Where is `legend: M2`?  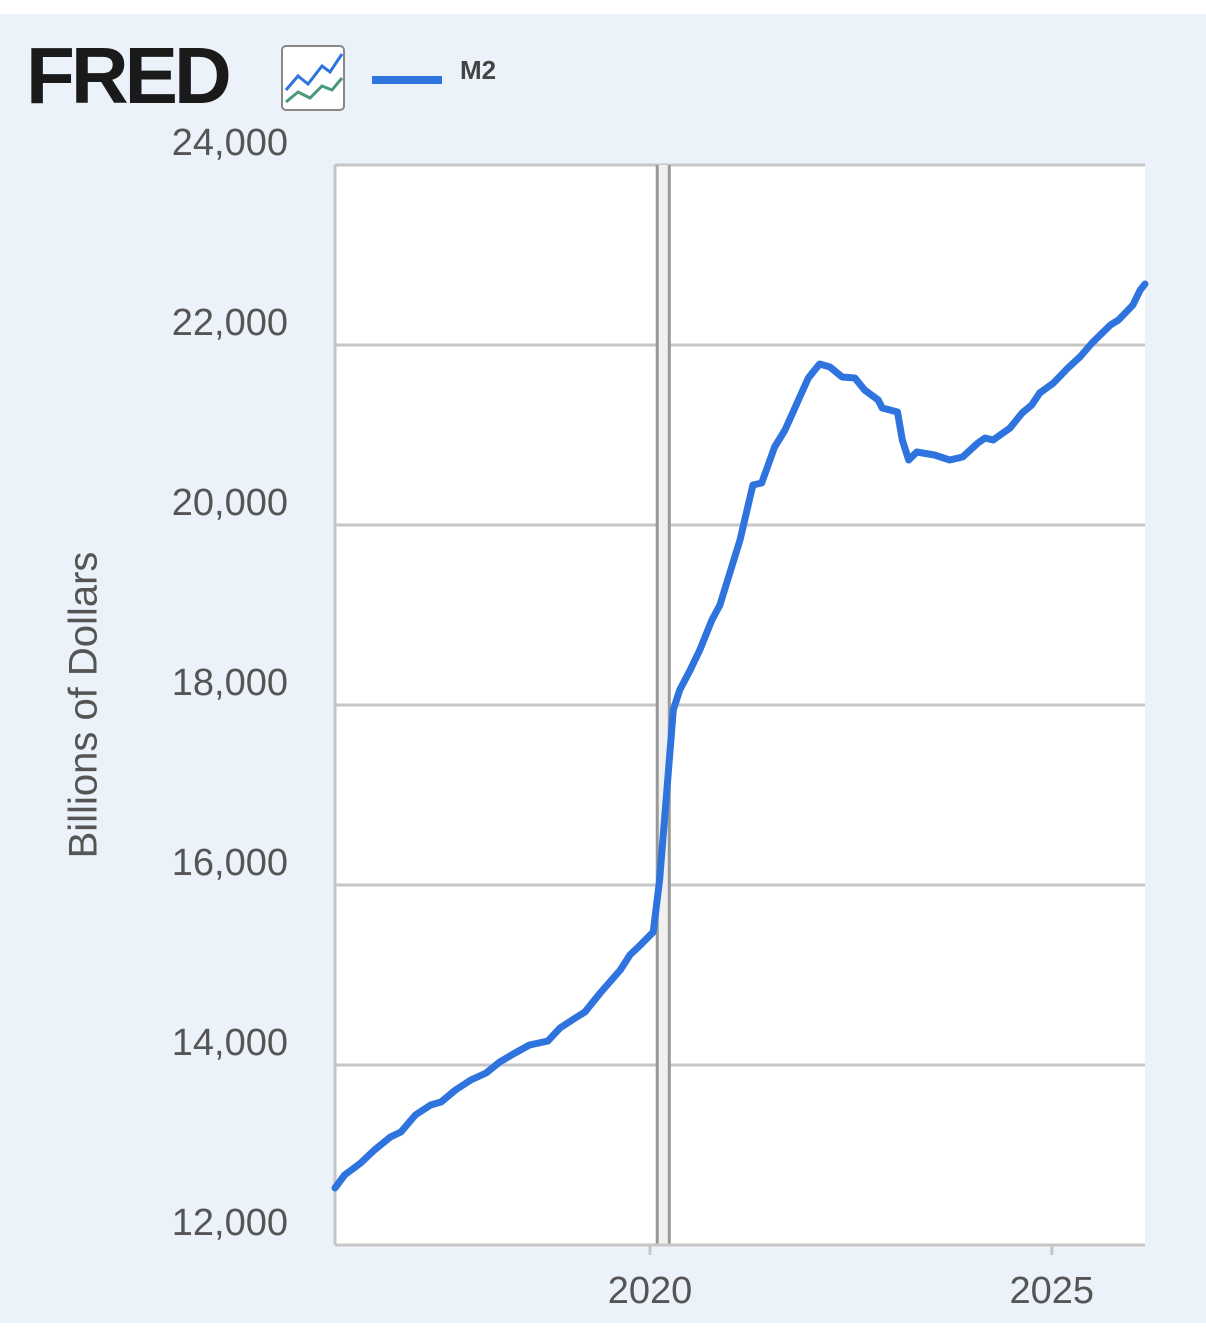
legend: M2 is located at coordinates (434, 70).